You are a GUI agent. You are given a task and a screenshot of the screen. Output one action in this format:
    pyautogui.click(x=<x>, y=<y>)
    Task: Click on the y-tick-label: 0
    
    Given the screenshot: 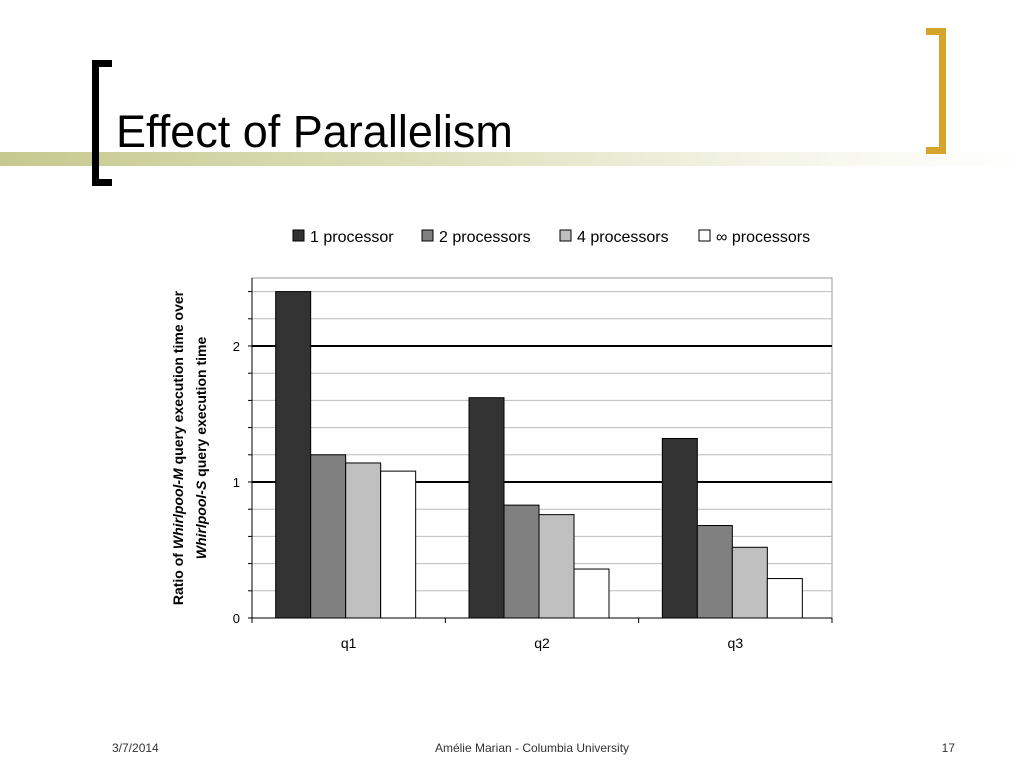 What is the action you would take?
    pyautogui.click(x=236, y=618)
    